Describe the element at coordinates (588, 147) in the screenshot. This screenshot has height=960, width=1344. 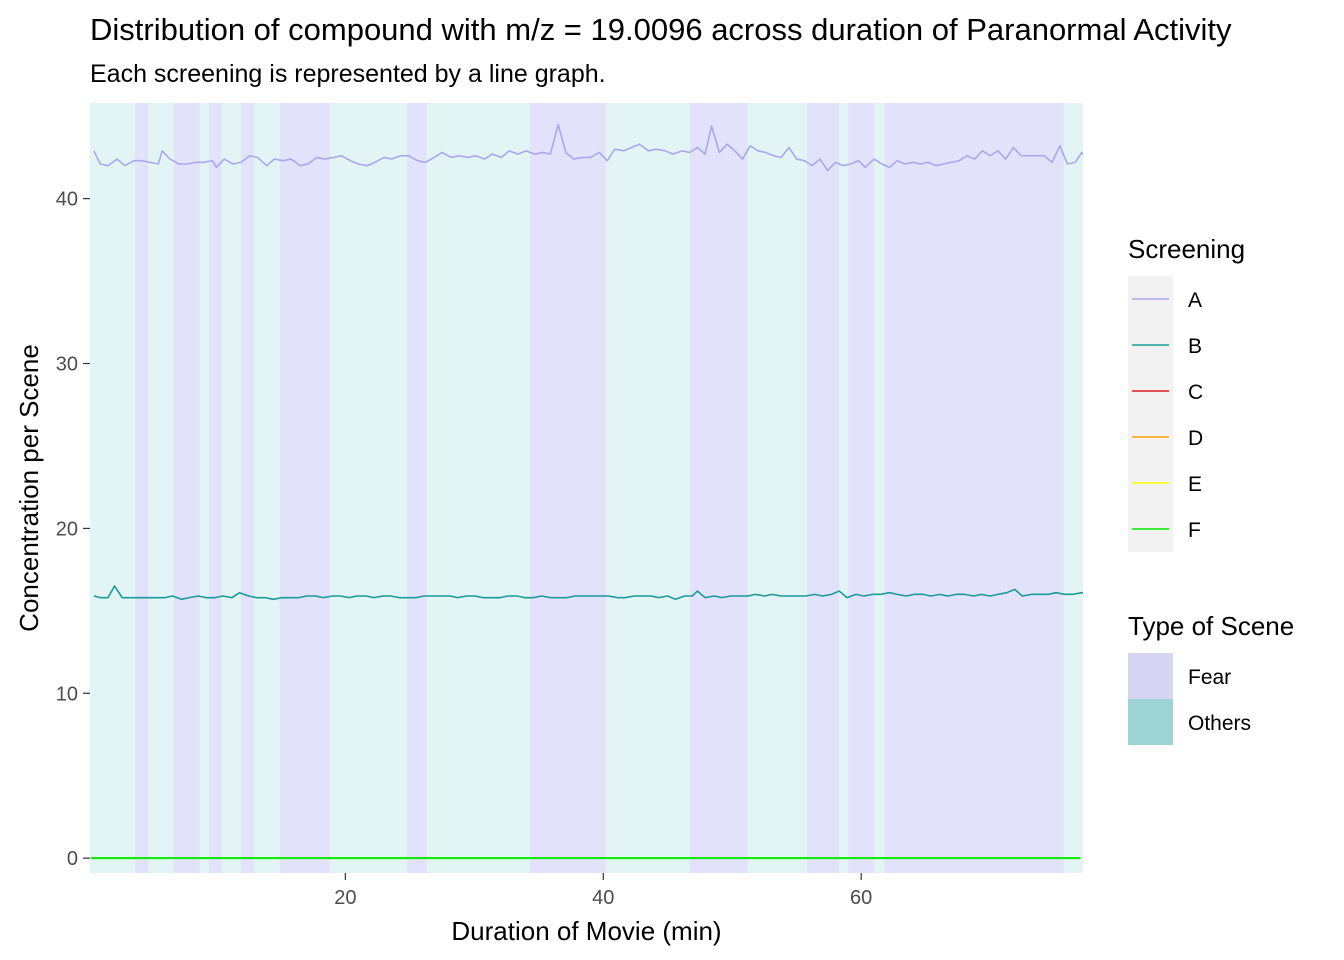
I see `series-line-a` at that location.